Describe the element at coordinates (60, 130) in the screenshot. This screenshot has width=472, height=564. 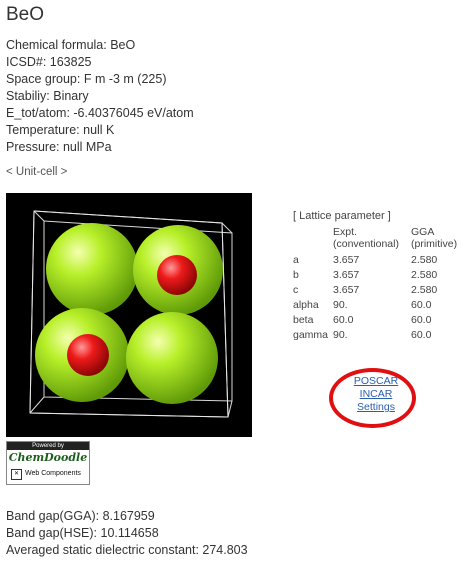
I see `temperature: Temperature: null K` at that location.